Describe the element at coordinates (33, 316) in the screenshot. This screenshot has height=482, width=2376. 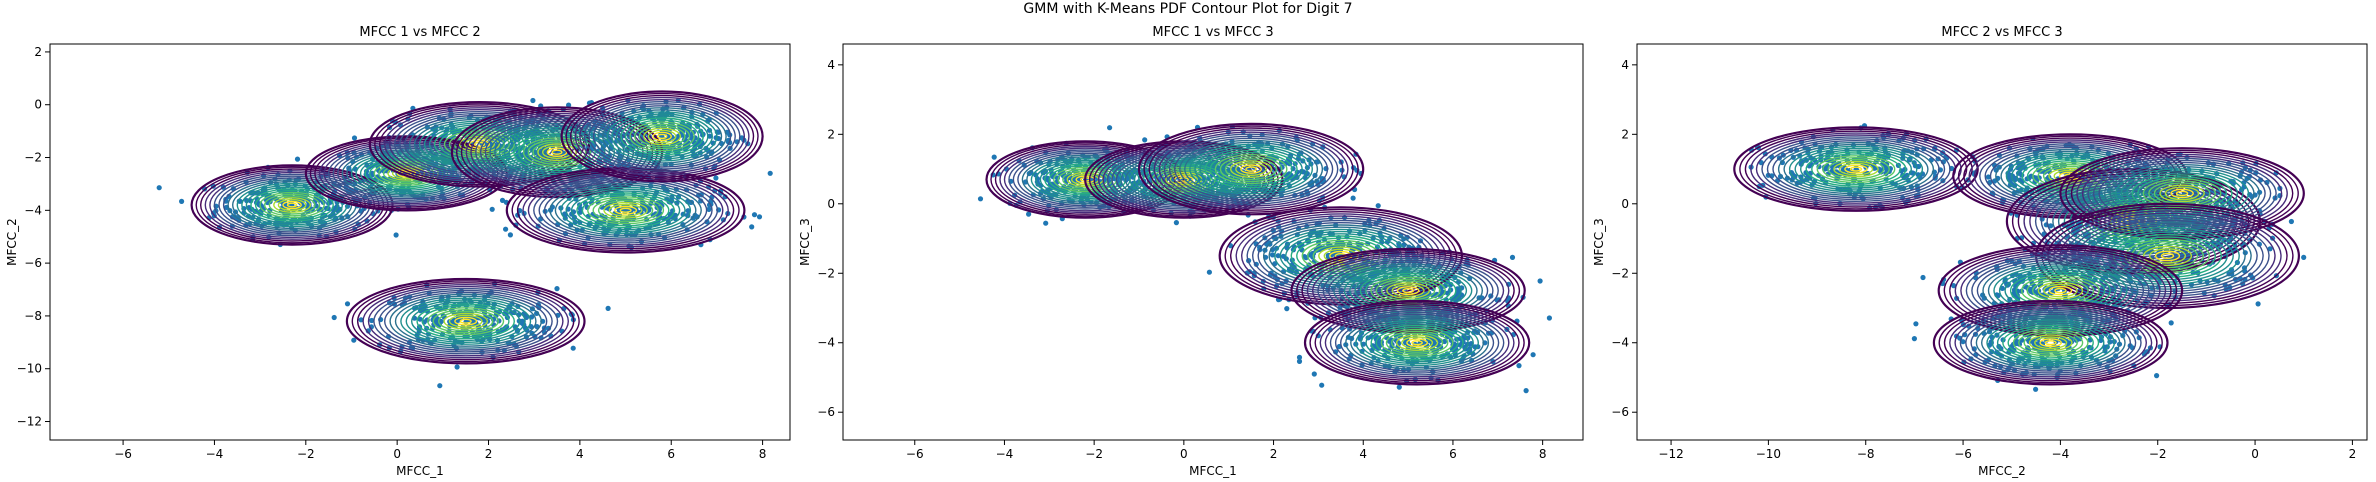
I see `y-tick-label: −8` at that location.